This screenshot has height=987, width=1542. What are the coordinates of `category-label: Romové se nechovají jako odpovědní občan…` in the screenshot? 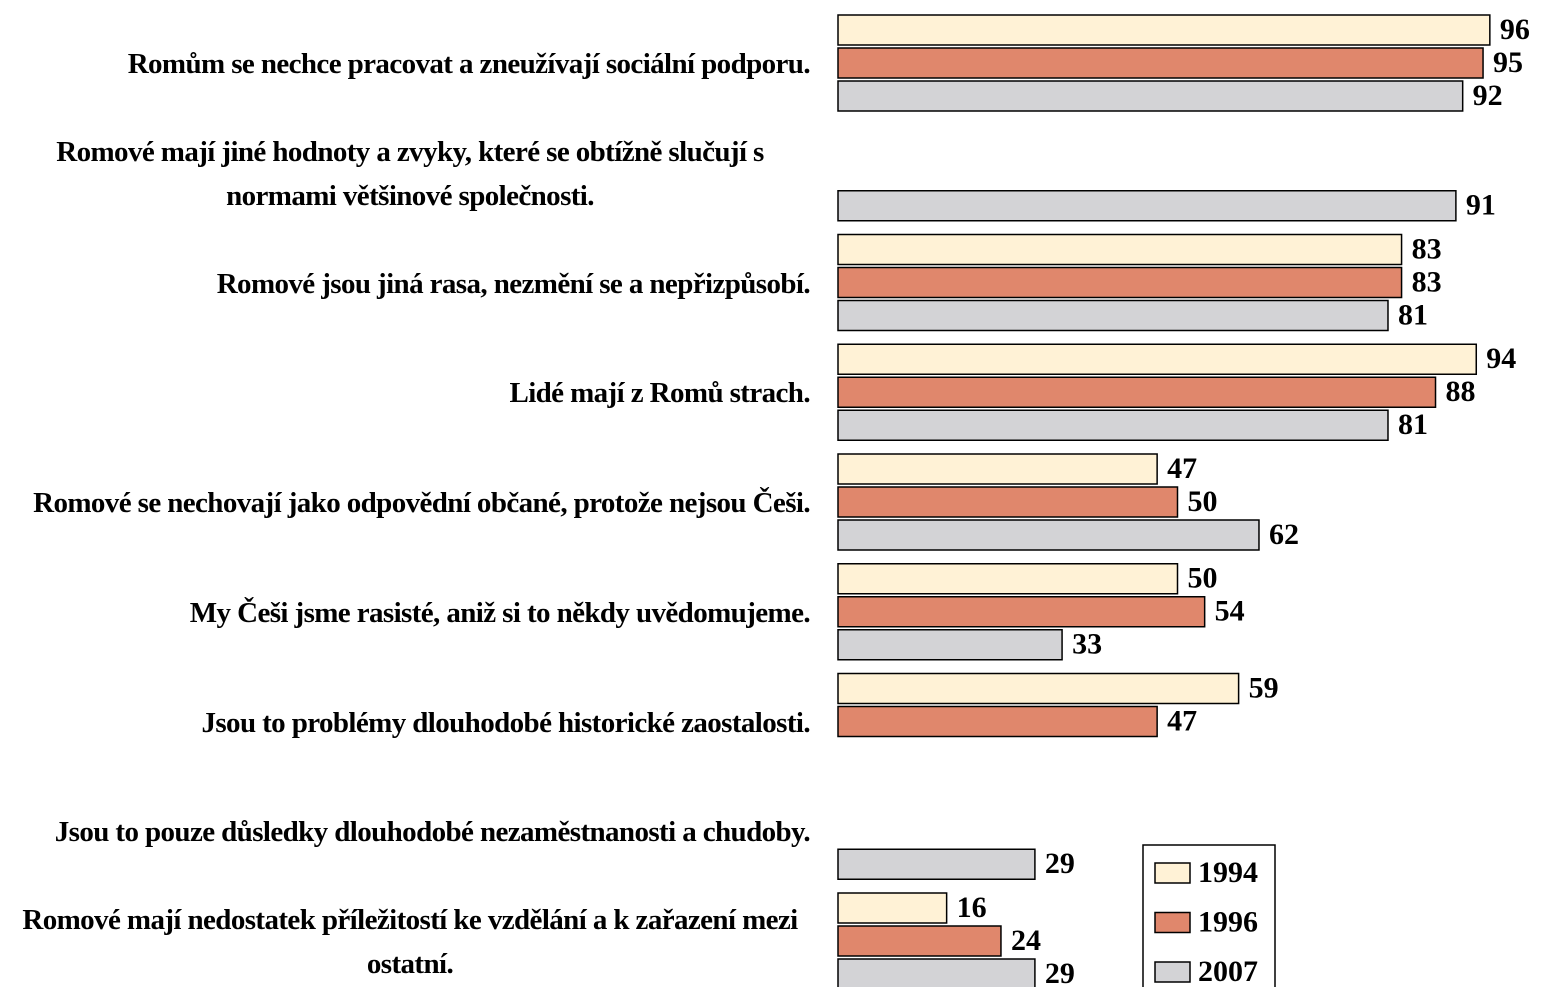 It's located at (421, 503).